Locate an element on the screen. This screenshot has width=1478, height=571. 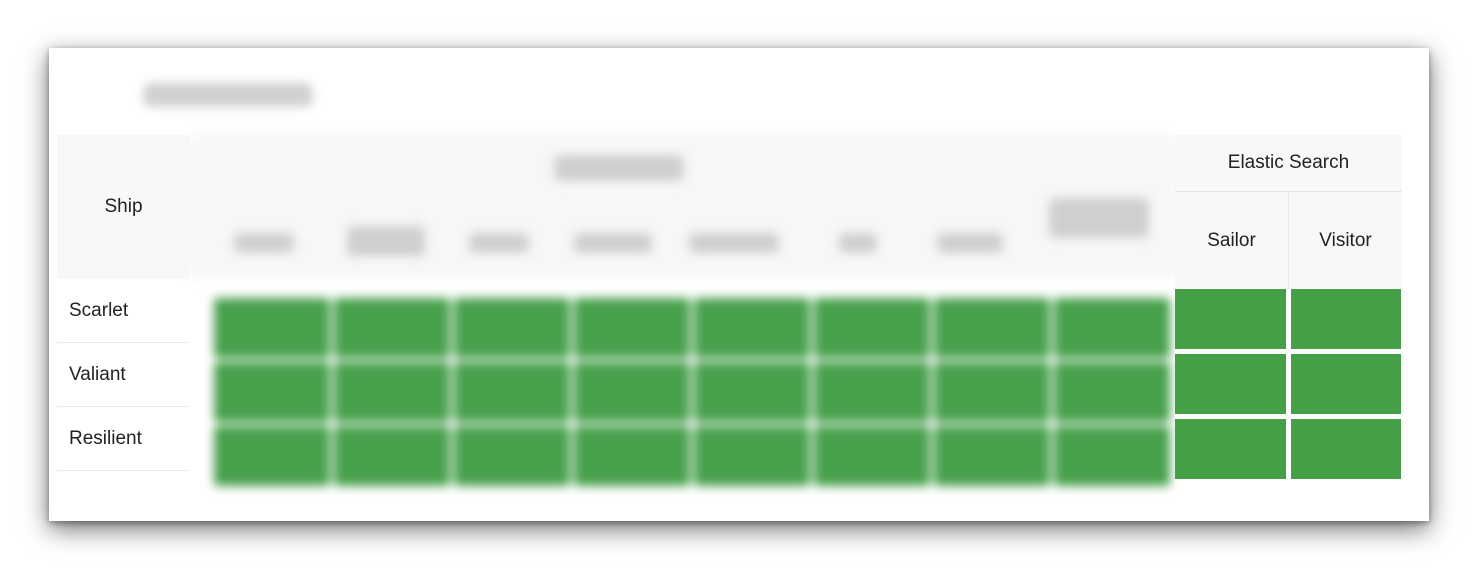
redacted-group-label is located at coordinates (619, 168).